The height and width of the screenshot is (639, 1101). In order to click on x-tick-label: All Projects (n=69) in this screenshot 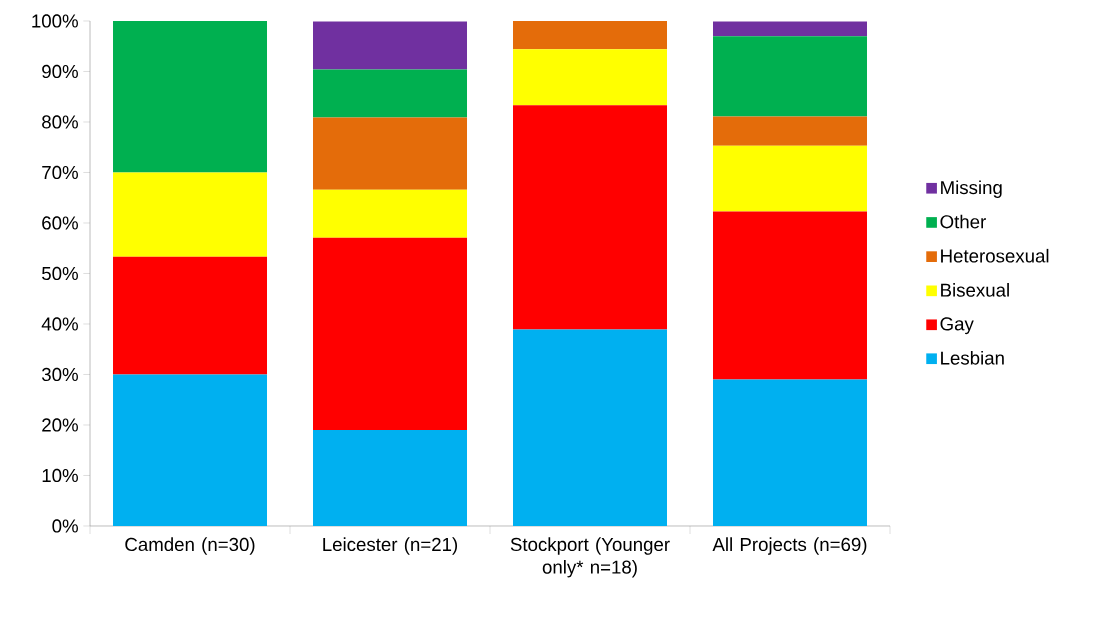, I will do `click(789, 546)`.